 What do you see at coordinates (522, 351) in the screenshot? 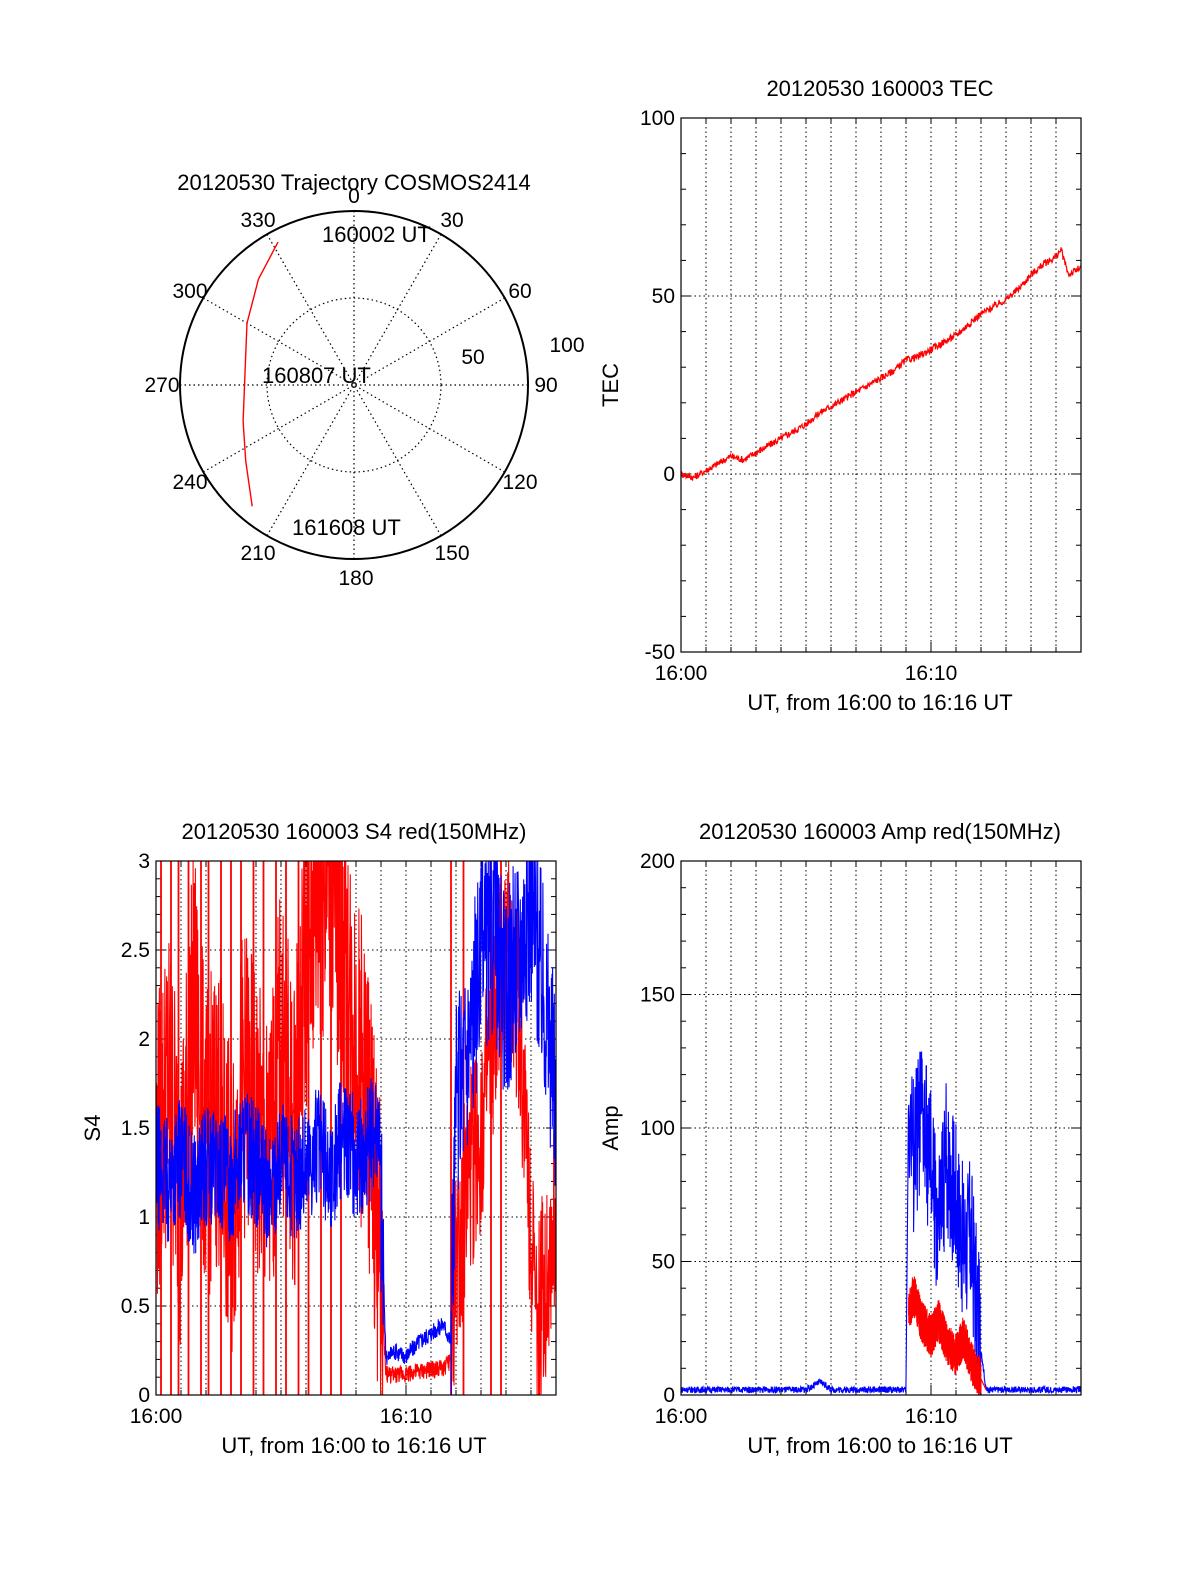
I see `polar-radius-labels: 50 100` at bounding box center [522, 351].